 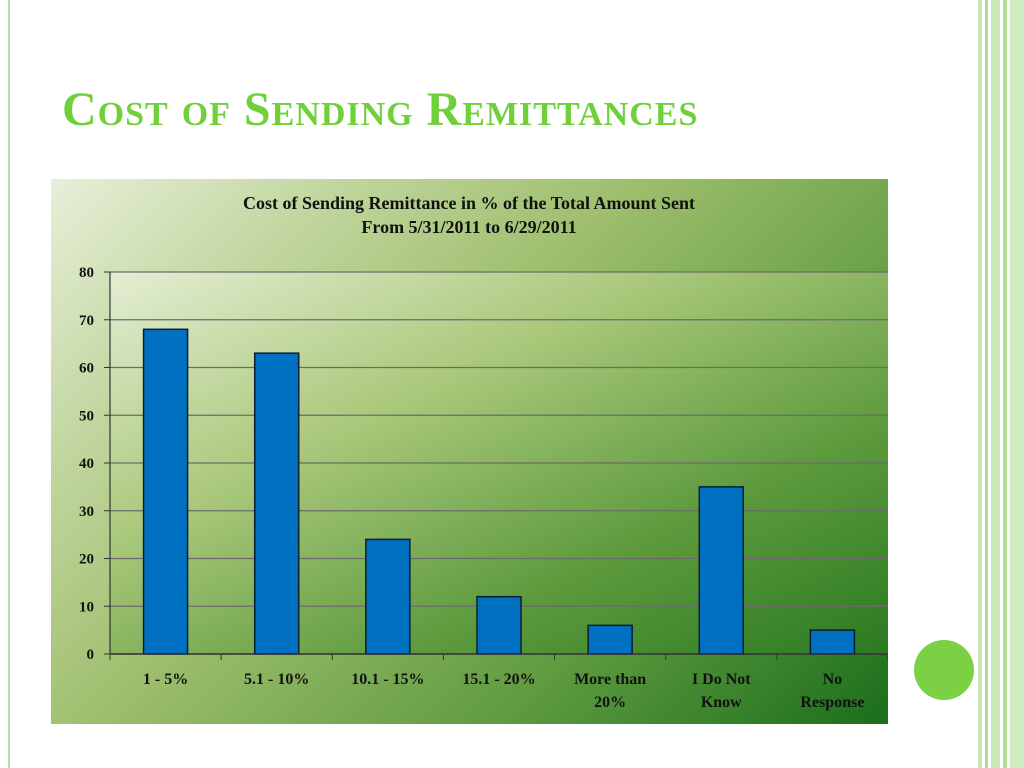 What do you see at coordinates (944, 670) in the screenshot?
I see `decorative-dot` at bounding box center [944, 670].